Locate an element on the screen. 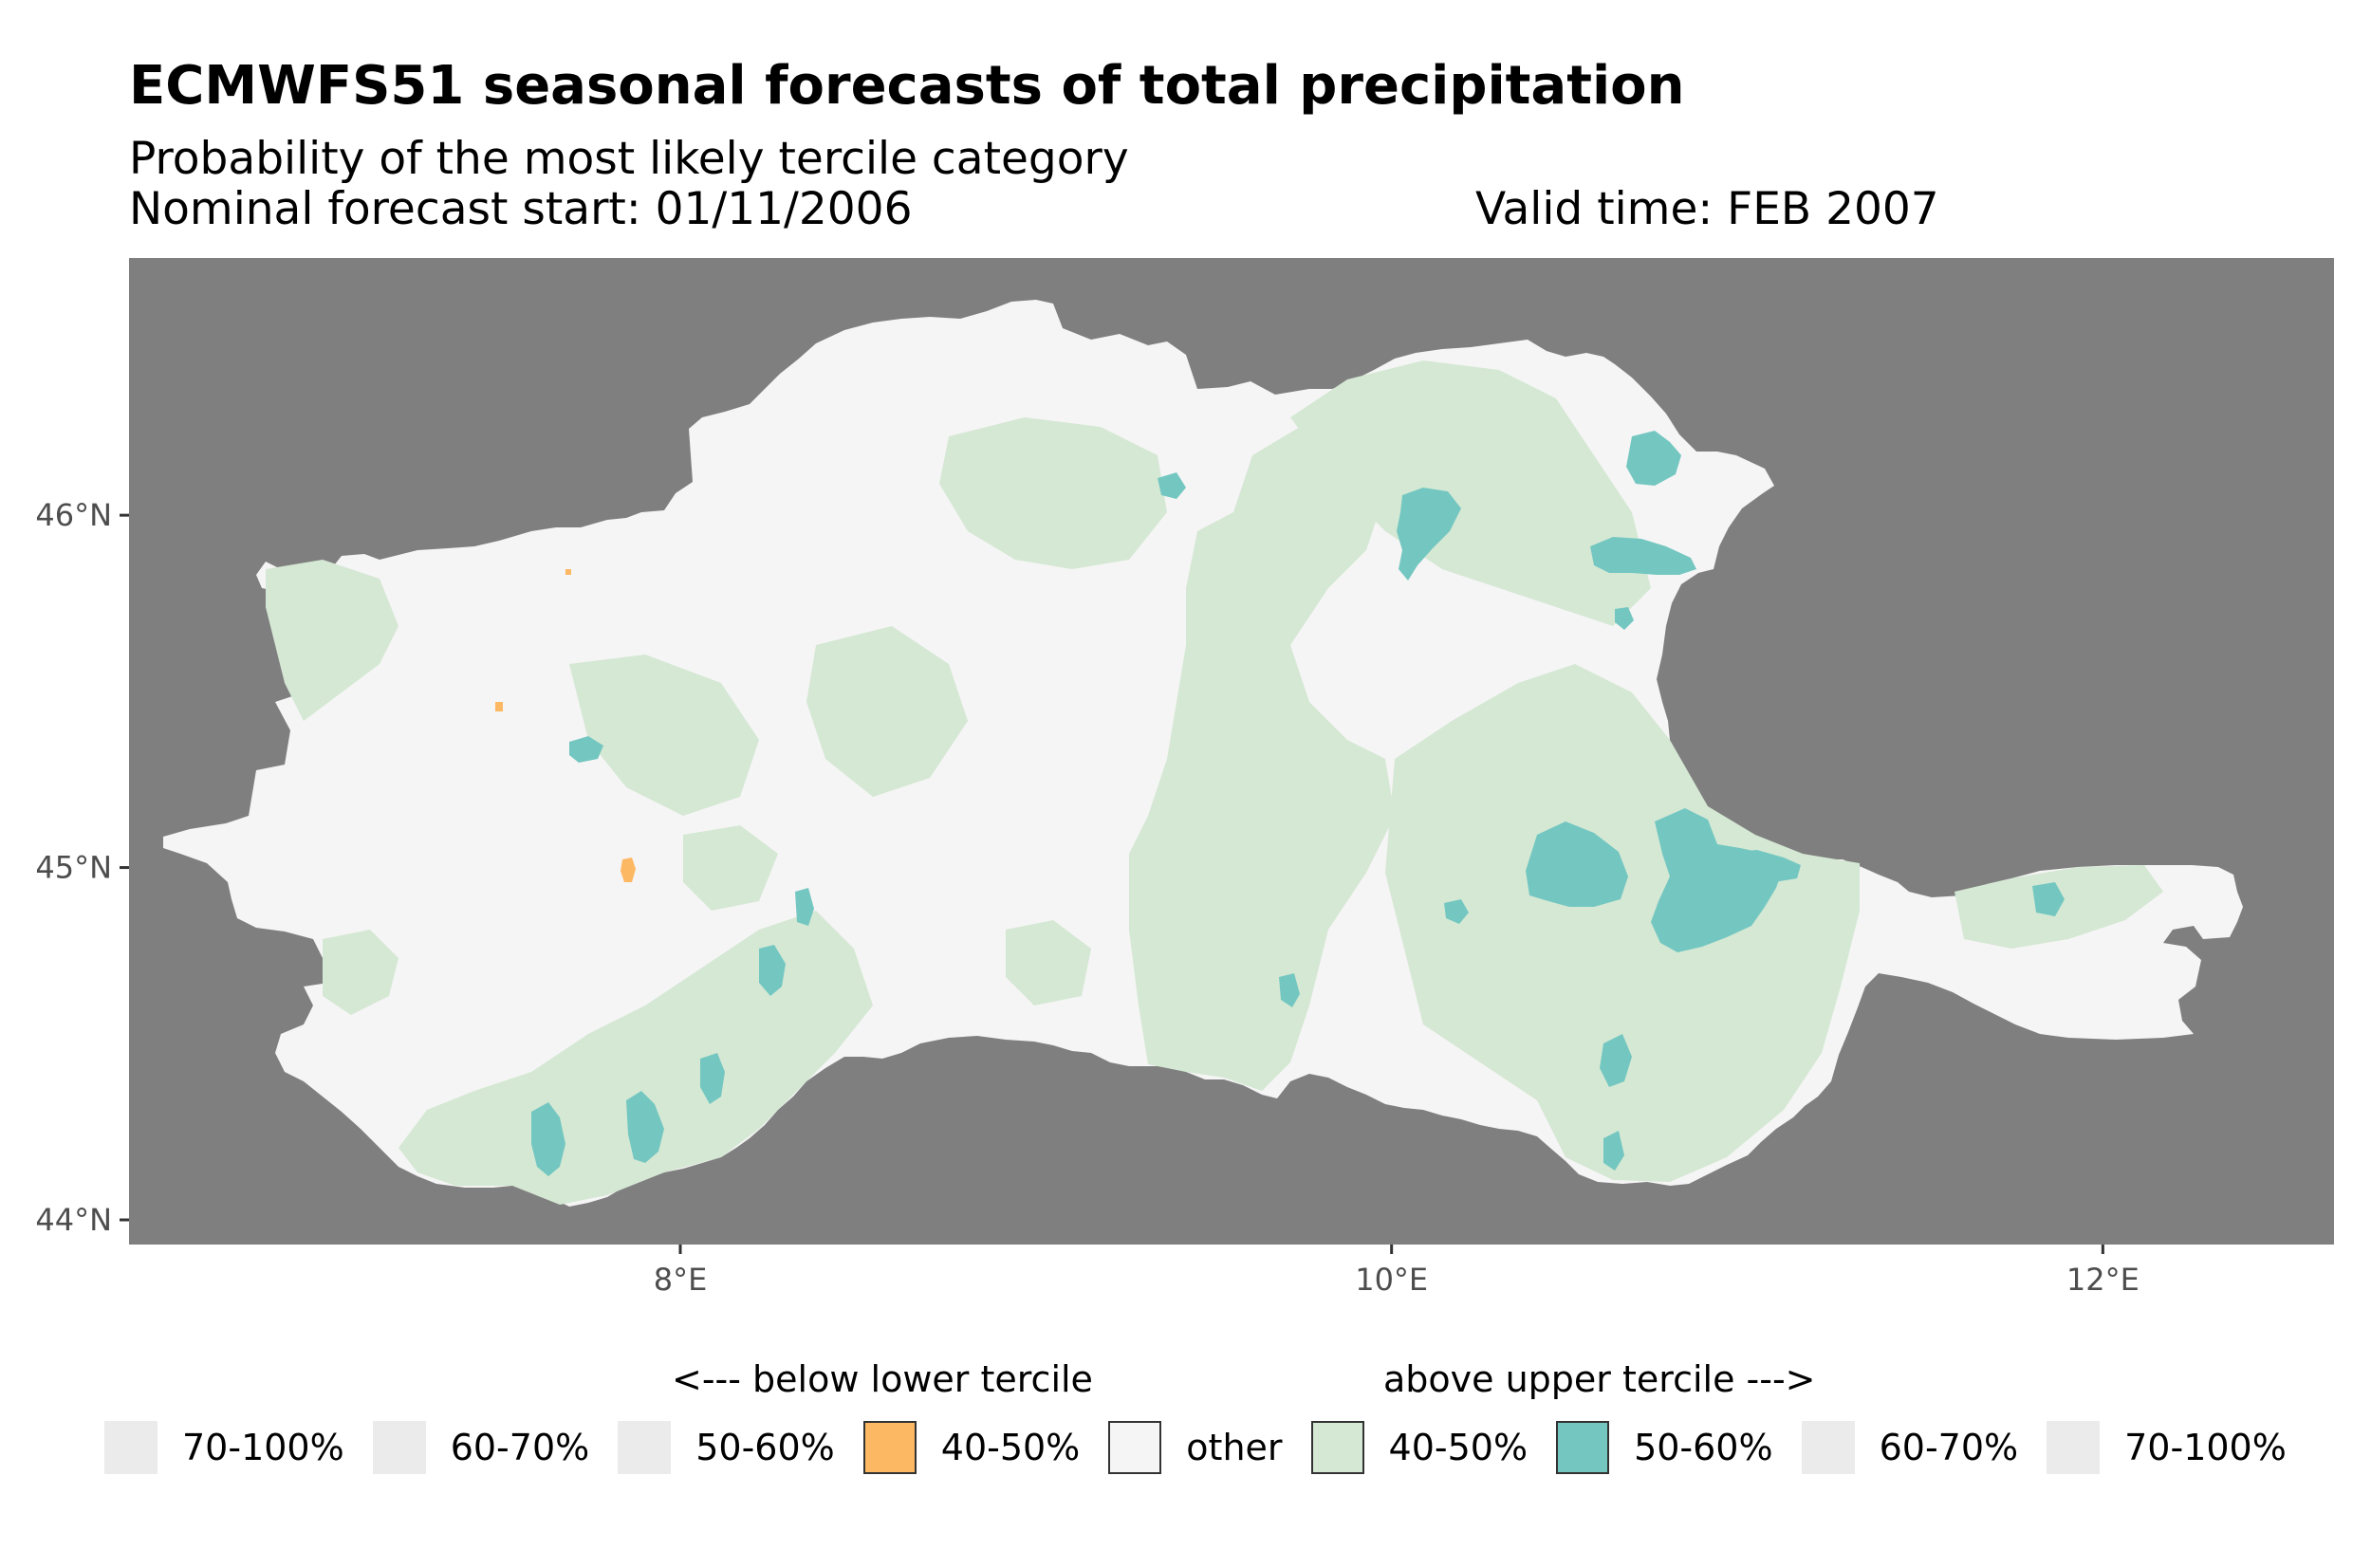  legend-label-2: 50-60% is located at coordinates (765, 1447).